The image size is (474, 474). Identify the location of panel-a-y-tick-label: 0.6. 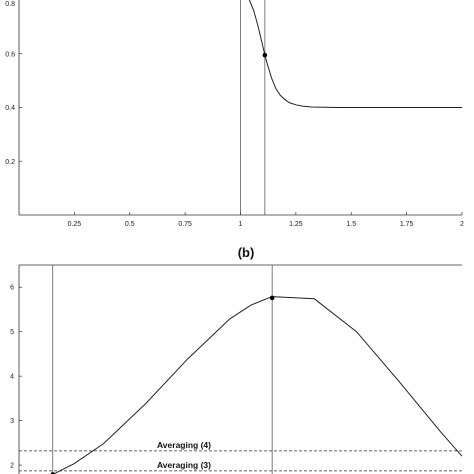
(10, 54).